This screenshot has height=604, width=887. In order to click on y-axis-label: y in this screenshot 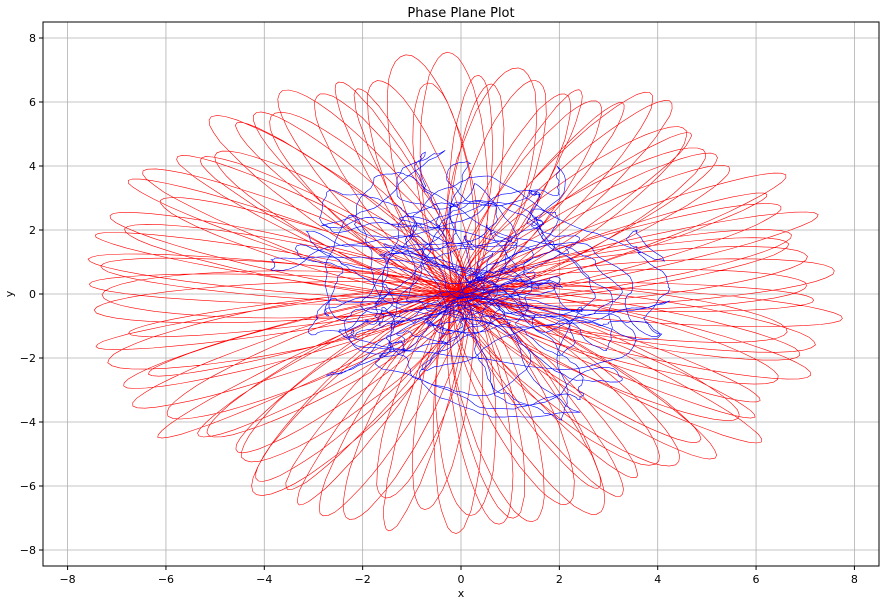, I will do `click(9, 293)`.